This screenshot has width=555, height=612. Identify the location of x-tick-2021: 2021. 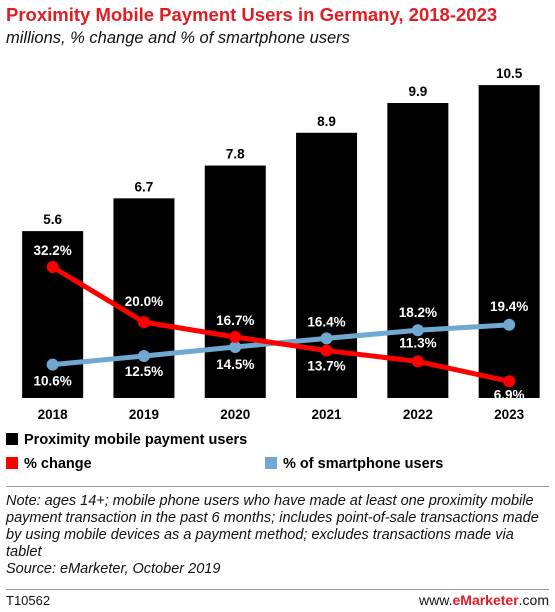
(327, 413).